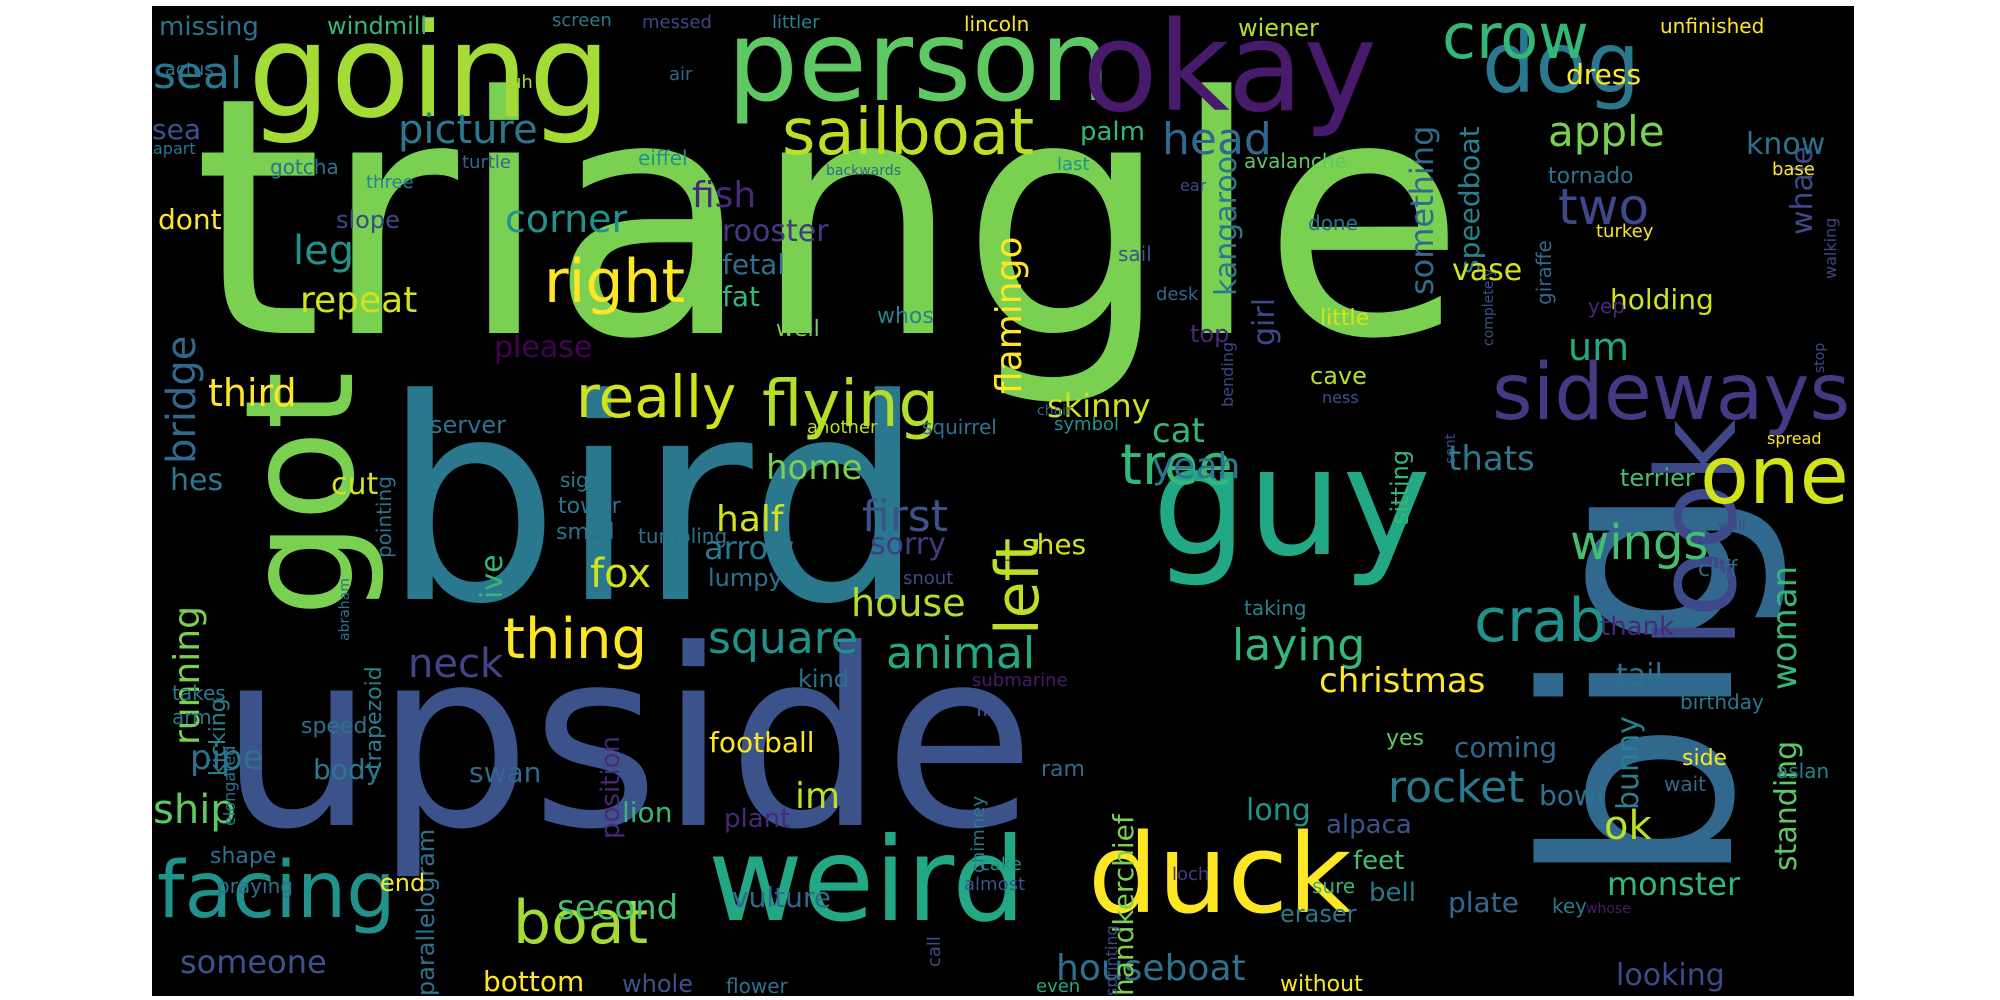 The image size is (2000, 1000). I want to click on word-boat: boat, so click(581, 923).